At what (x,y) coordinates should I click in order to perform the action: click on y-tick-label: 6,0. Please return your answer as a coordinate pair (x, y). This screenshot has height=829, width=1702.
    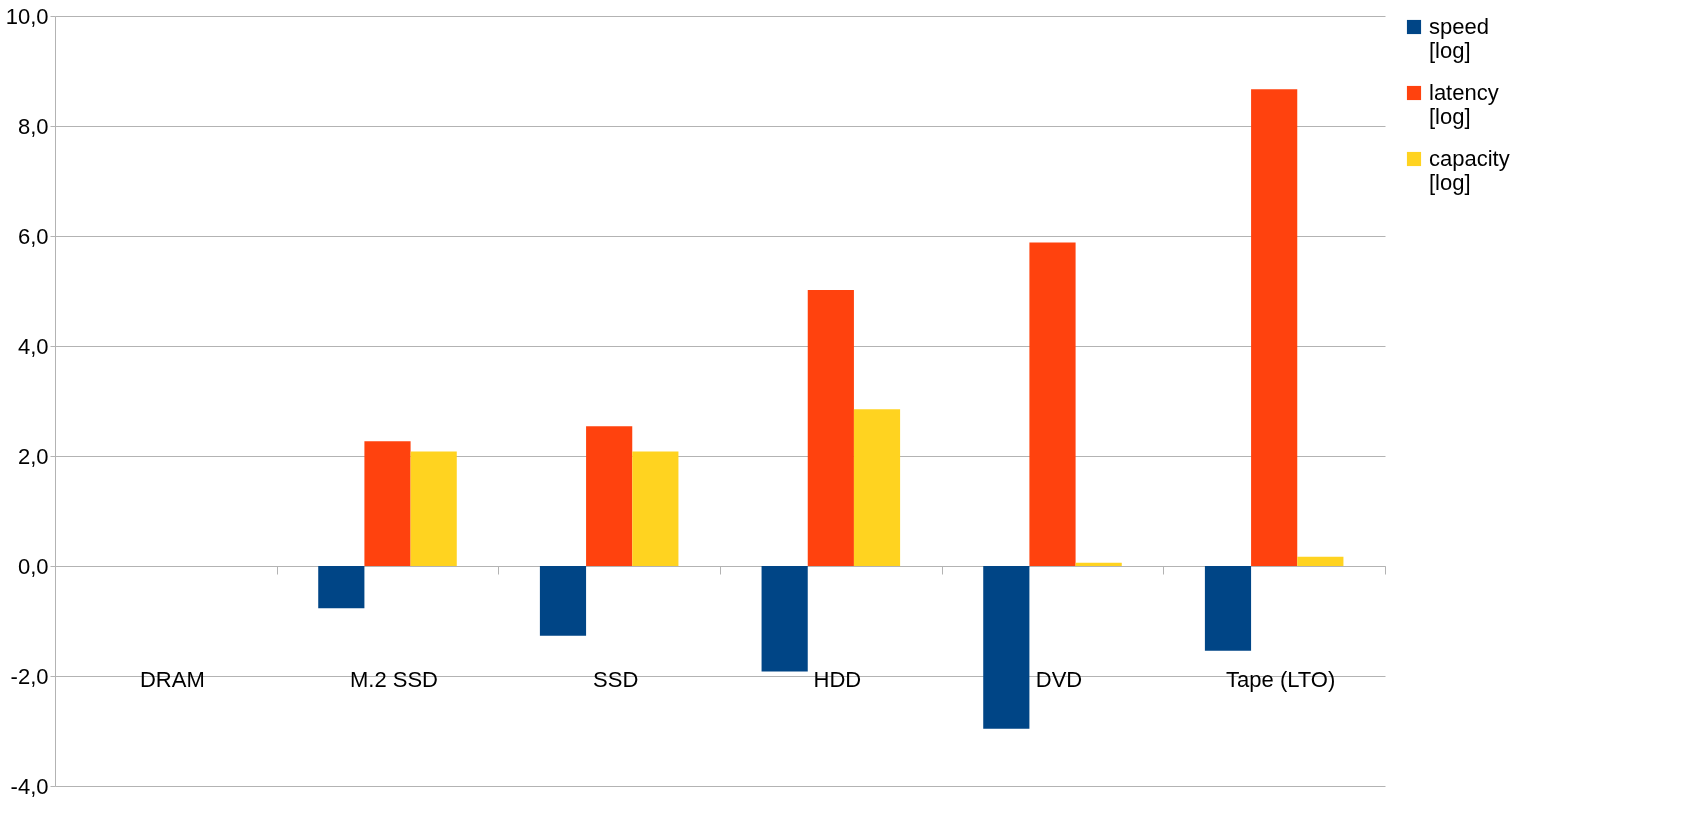
    Looking at the image, I should click on (33, 236).